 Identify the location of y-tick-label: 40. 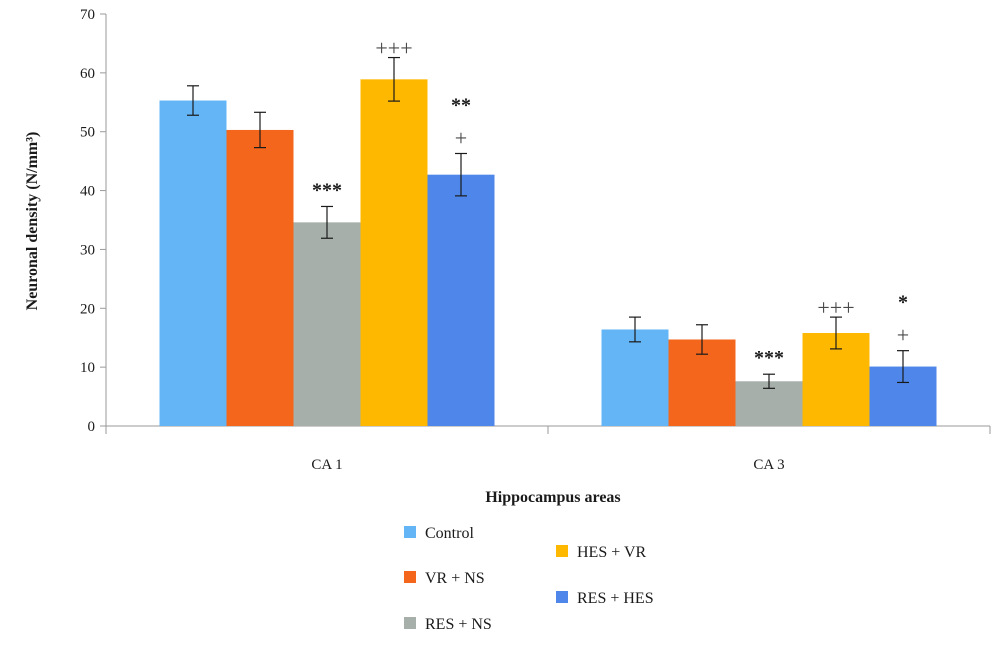
(87, 192).